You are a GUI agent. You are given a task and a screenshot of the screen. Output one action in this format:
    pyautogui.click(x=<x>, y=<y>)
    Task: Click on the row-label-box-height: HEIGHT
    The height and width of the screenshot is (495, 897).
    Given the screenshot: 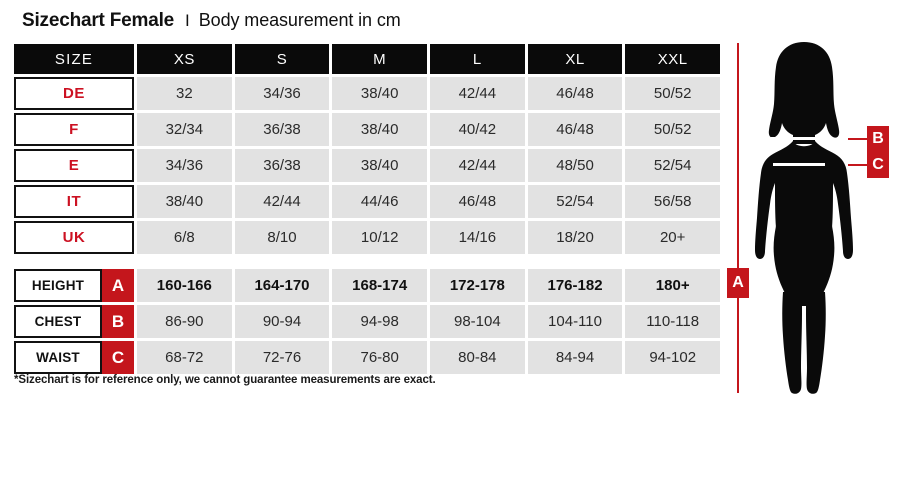 What is the action you would take?
    pyautogui.click(x=58, y=285)
    